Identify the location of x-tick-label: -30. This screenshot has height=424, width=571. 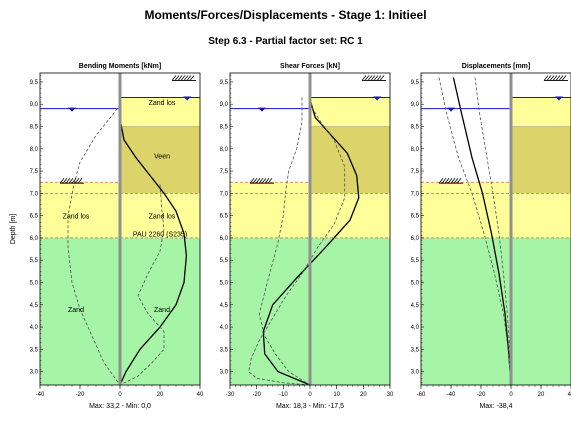
(230, 395).